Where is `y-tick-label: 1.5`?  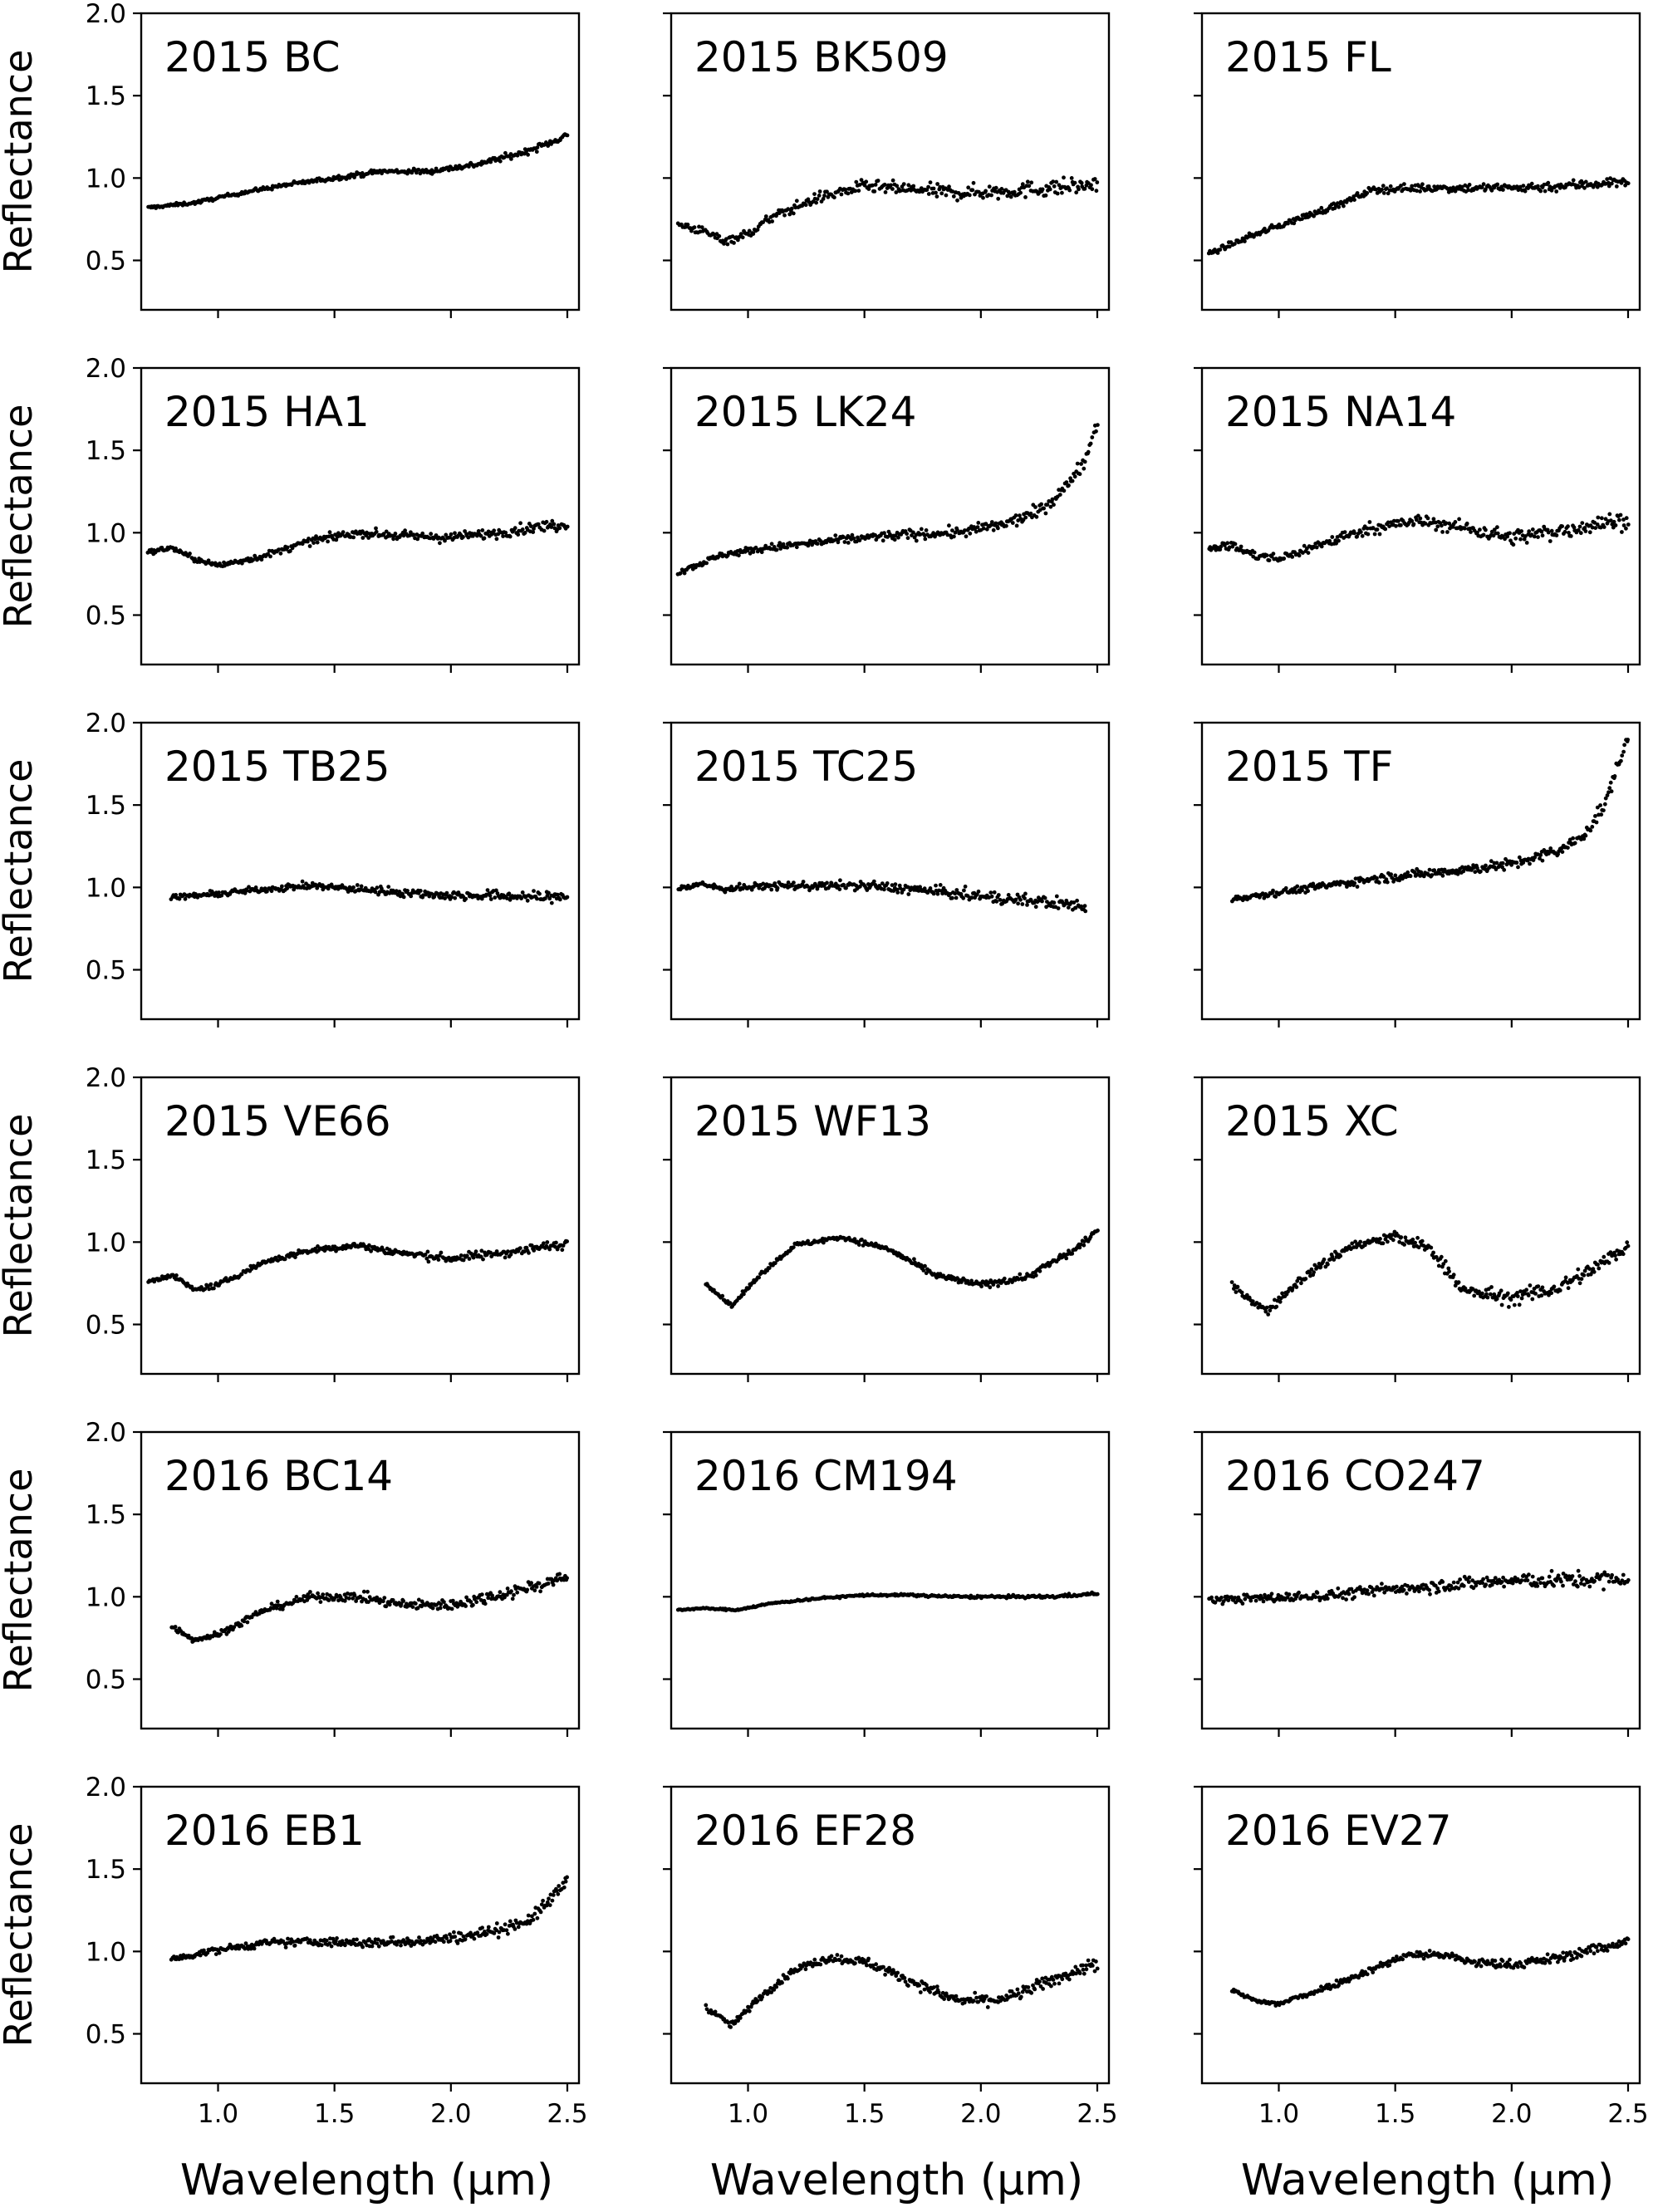
y-tick-label: 1.5 is located at coordinates (106, 806).